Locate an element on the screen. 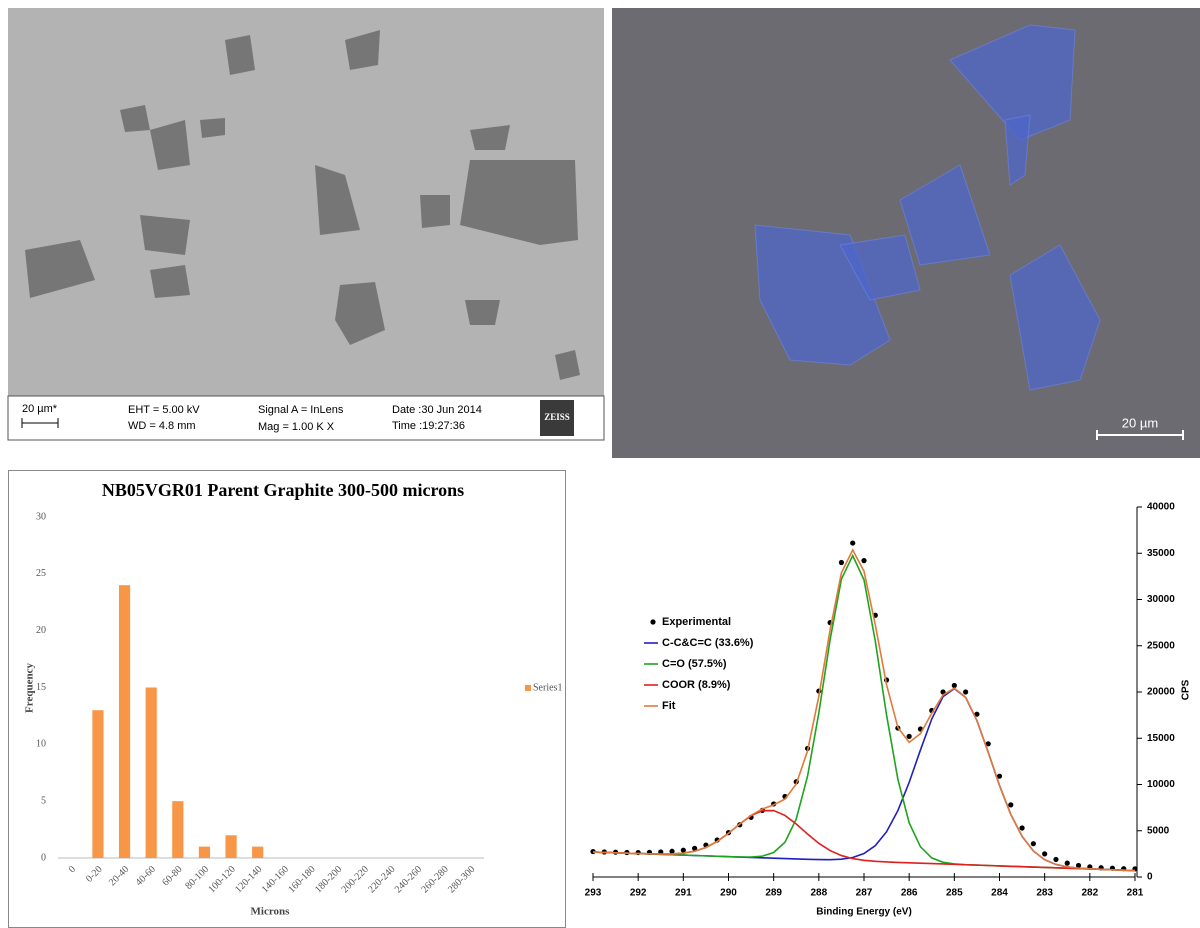 This screenshot has height=928, width=1200. y-tick-label: 5000 is located at coordinates (1158, 830).